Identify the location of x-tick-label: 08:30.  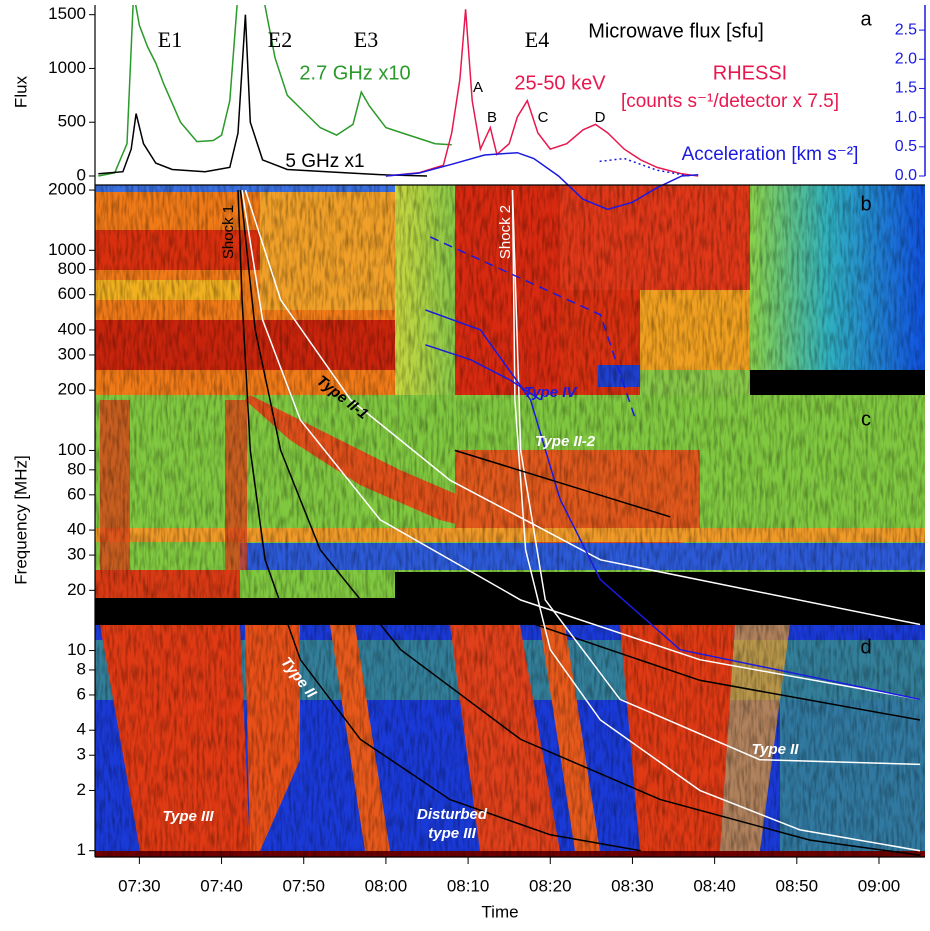
(632, 885).